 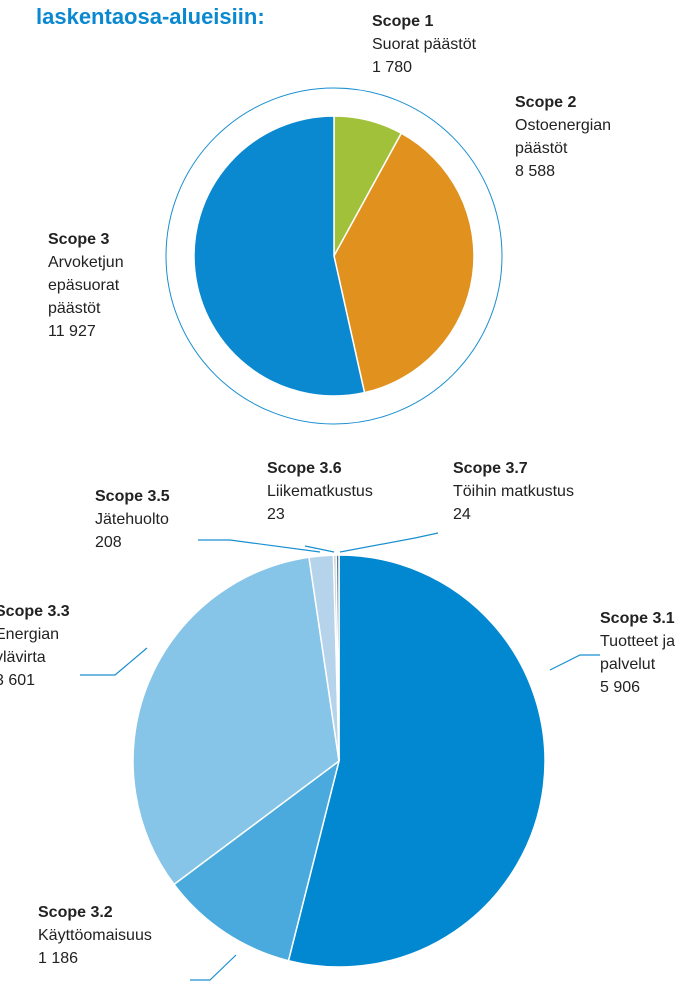 What do you see at coordinates (637, 618) in the screenshot?
I see `label-name: Scope 3.1` at bounding box center [637, 618].